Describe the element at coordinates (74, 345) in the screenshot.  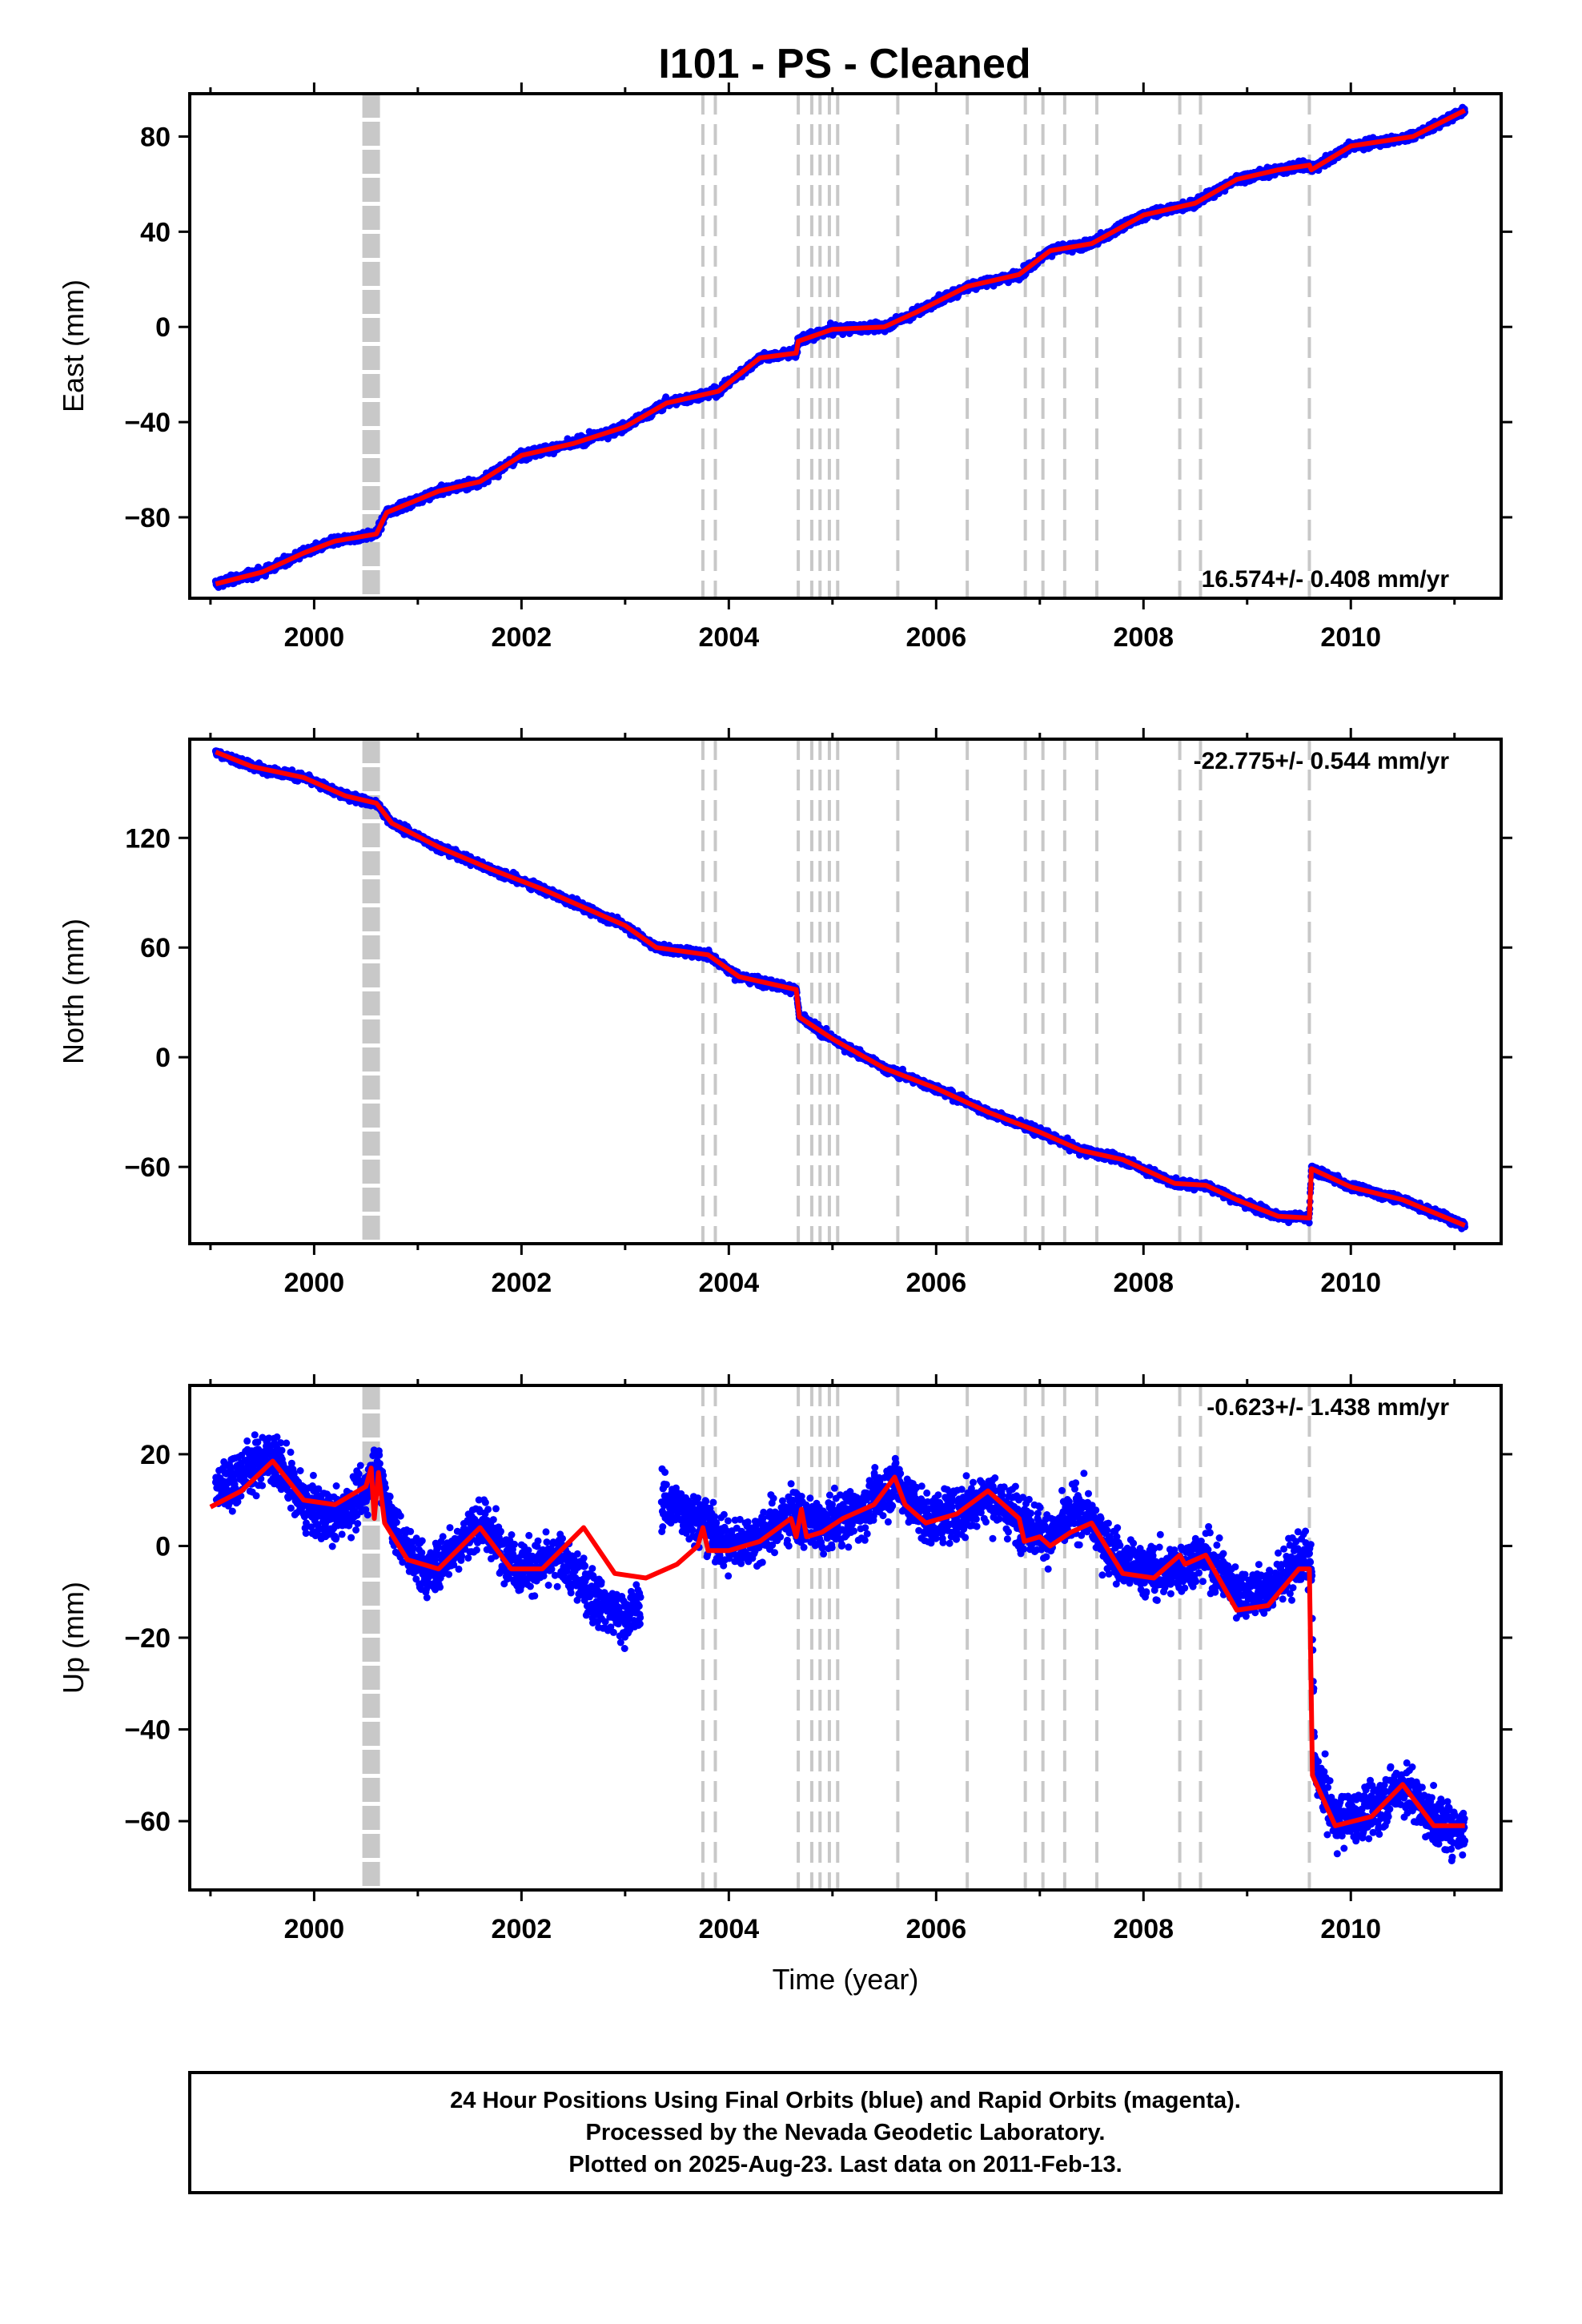
I see `east-y-label: East (mm)` at that location.